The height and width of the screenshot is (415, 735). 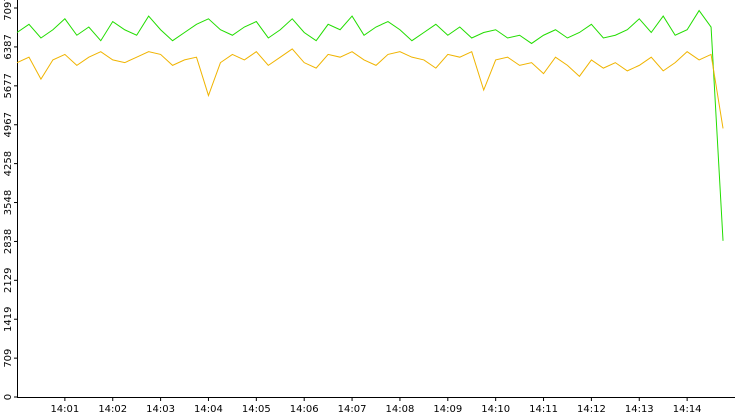 I want to click on y-tick-label: 4258, so click(x=8, y=163).